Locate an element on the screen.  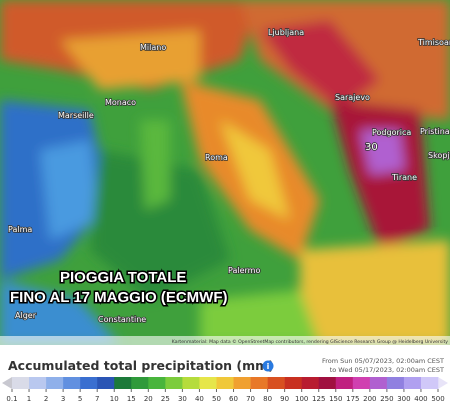
city-label: Podgorica is located at coordinates (391, 132).